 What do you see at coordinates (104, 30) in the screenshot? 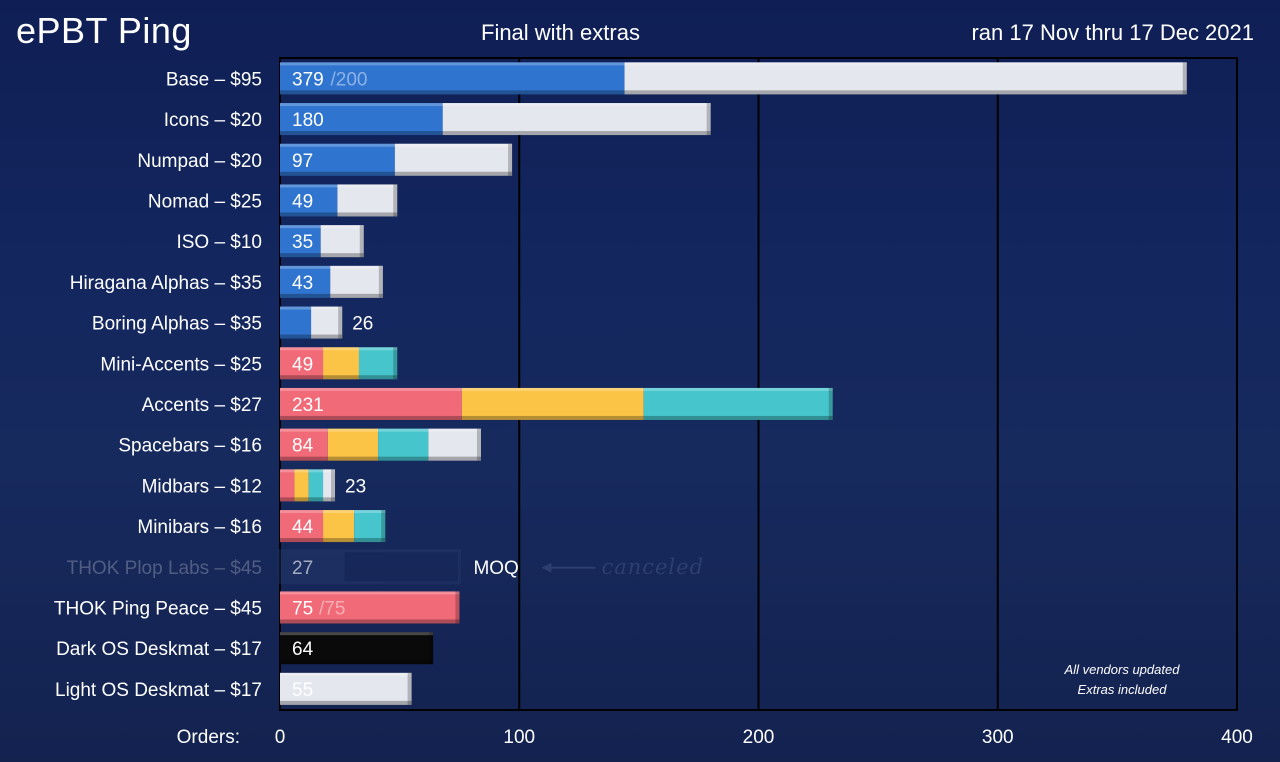
I see `chart-title: ePBT Ping` at bounding box center [104, 30].